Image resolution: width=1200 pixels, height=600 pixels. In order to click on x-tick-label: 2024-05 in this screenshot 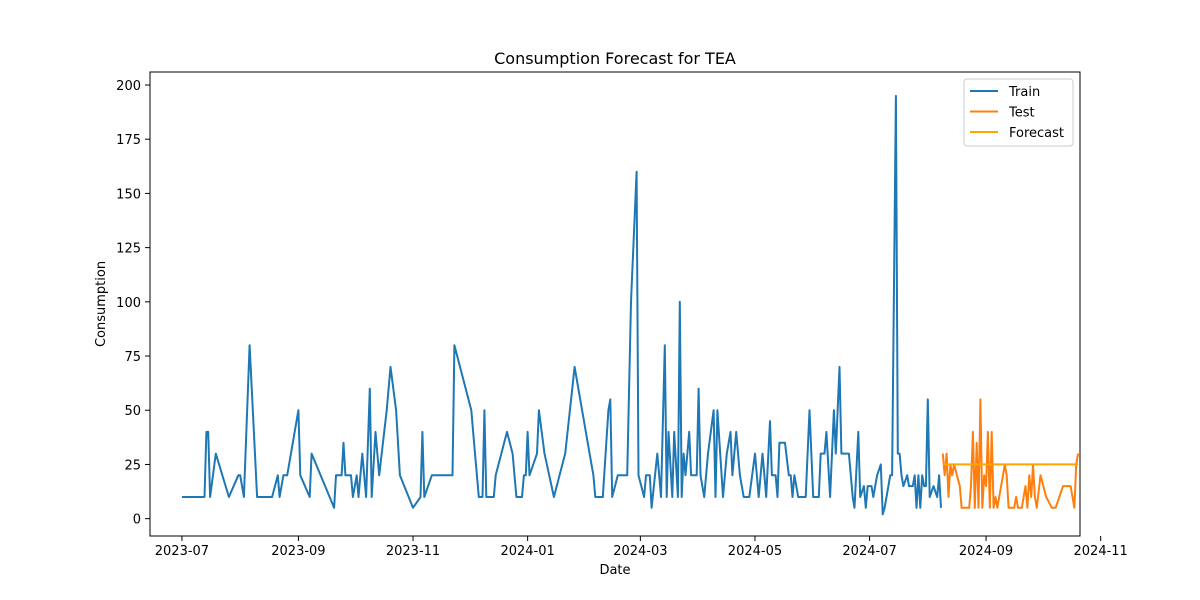, I will do `click(755, 551)`.